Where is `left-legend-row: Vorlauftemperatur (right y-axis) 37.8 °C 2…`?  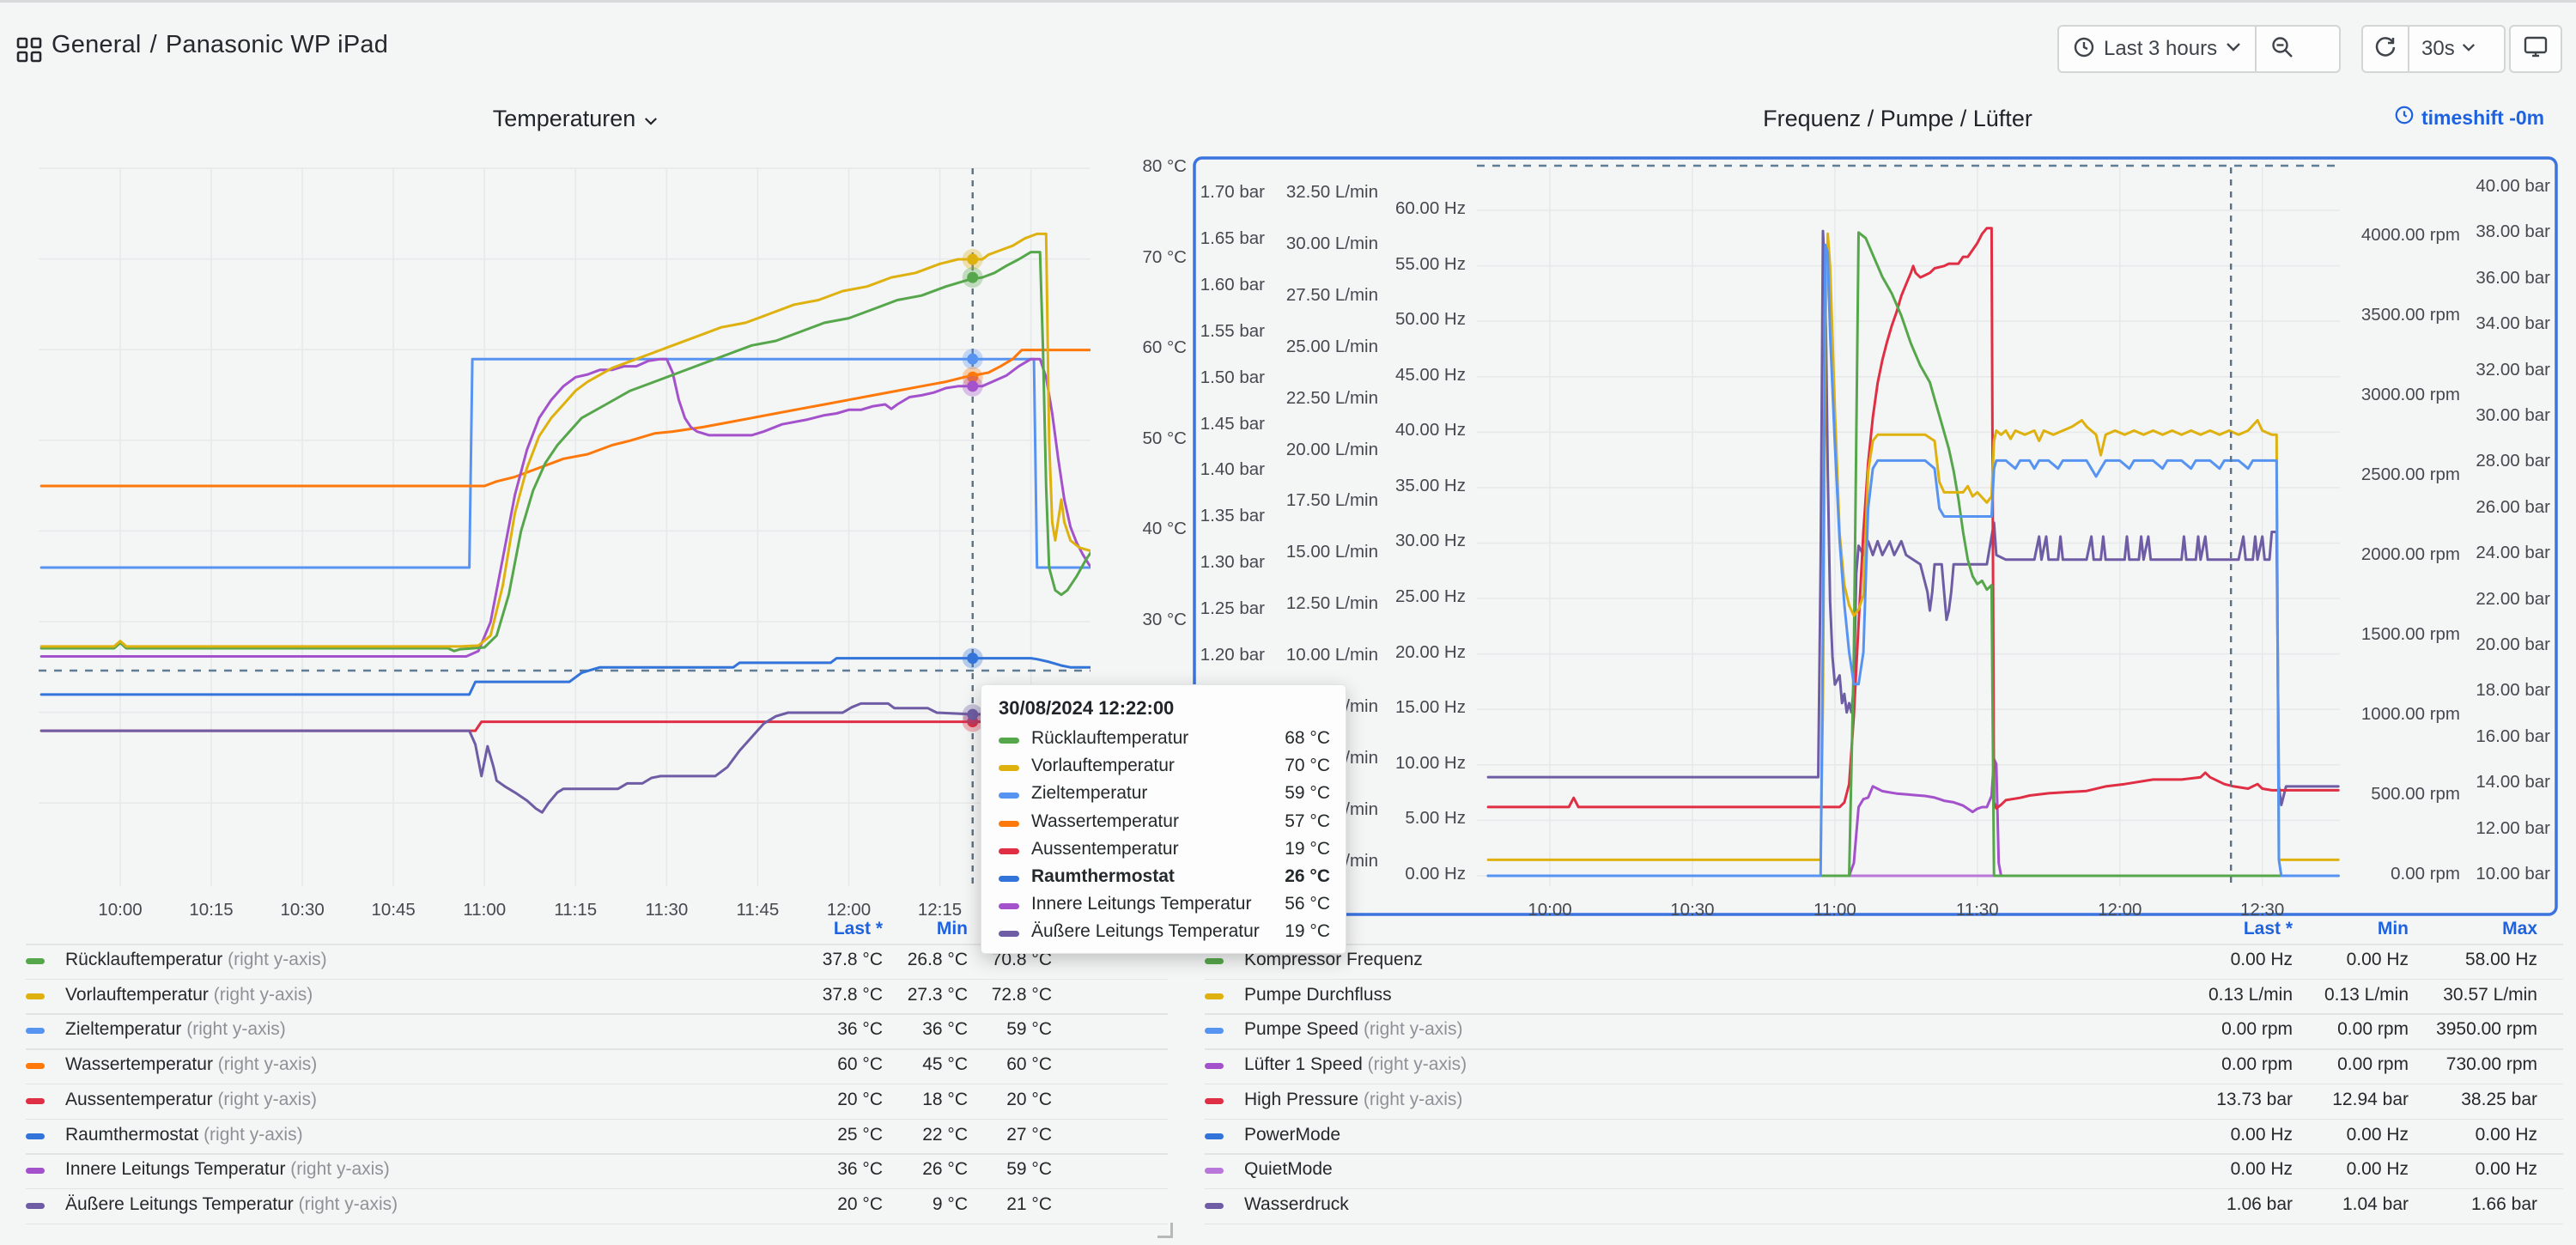
left-legend-row: Vorlauftemperatur (right y-axis) 37.8 °C 2… is located at coordinates (597, 998).